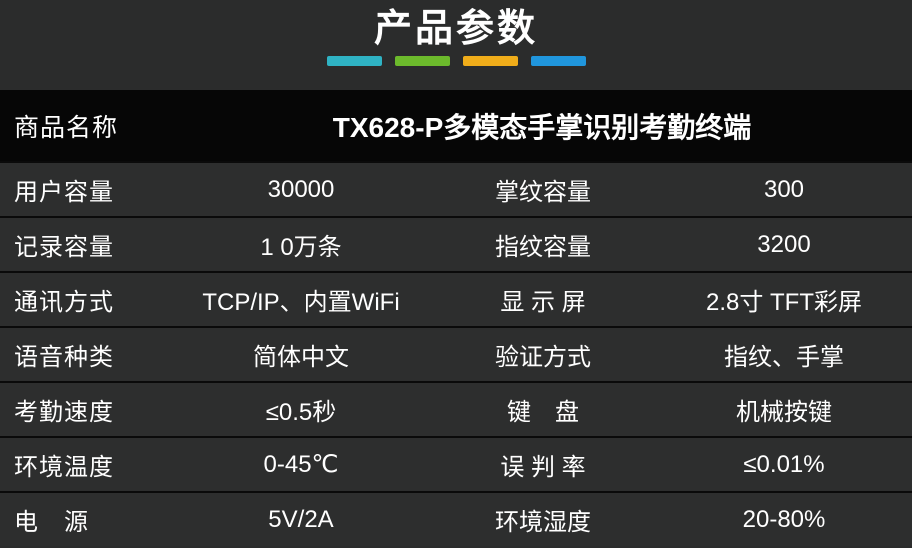  Describe the element at coordinates (543, 247) in the screenshot. I see `spec-label: 指纹容量` at that location.